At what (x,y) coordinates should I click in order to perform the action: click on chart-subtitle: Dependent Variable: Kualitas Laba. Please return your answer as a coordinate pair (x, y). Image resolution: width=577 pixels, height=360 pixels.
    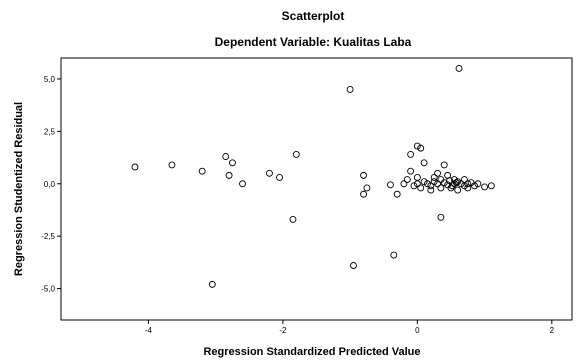
    Looking at the image, I should click on (313, 42).